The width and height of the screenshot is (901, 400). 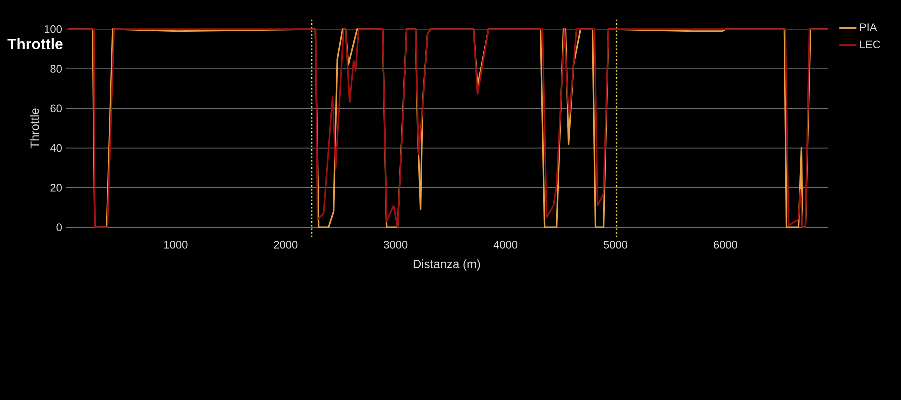 What do you see at coordinates (726, 245) in the screenshot?
I see `x-tick-label: 6000` at bounding box center [726, 245].